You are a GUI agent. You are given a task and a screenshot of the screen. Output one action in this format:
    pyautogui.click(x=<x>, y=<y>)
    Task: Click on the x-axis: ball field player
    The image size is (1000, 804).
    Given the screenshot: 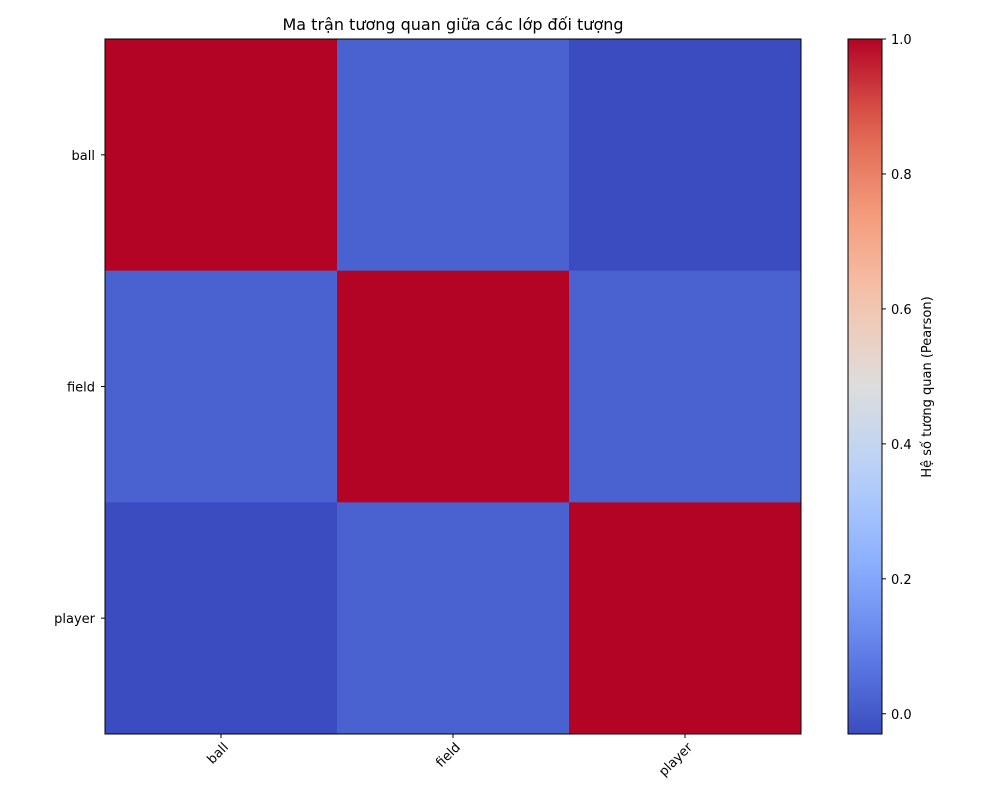 What is the action you would take?
    pyautogui.click(x=450, y=757)
    